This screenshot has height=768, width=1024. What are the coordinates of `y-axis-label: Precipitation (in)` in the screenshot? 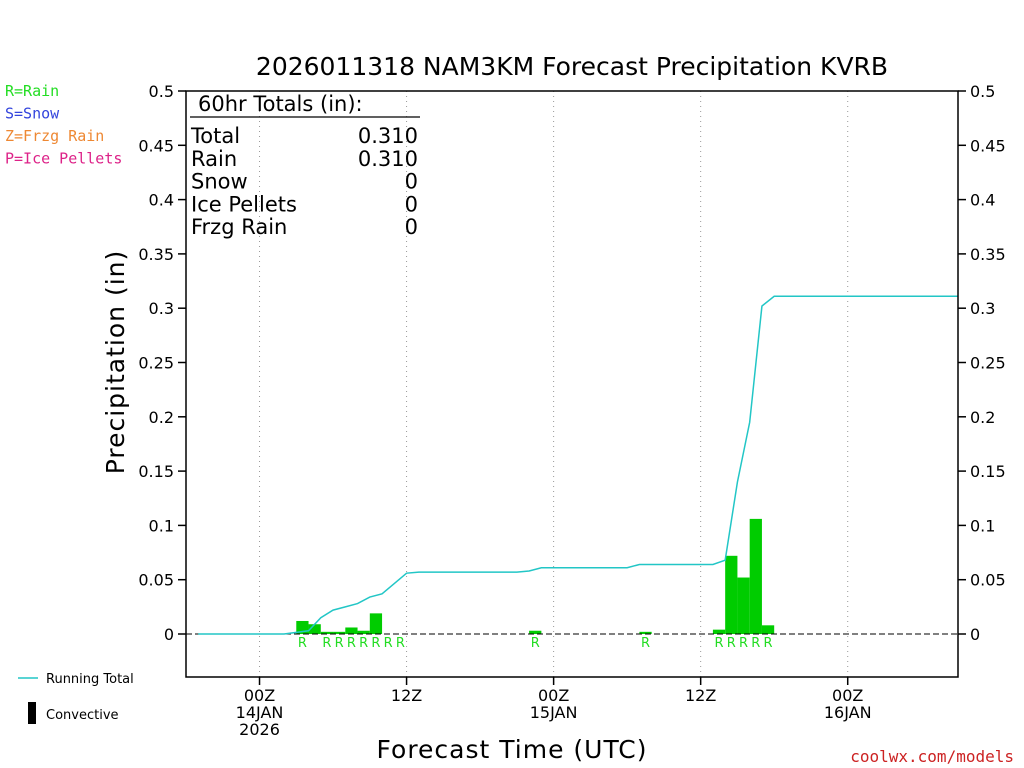 It's located at (115, 362).